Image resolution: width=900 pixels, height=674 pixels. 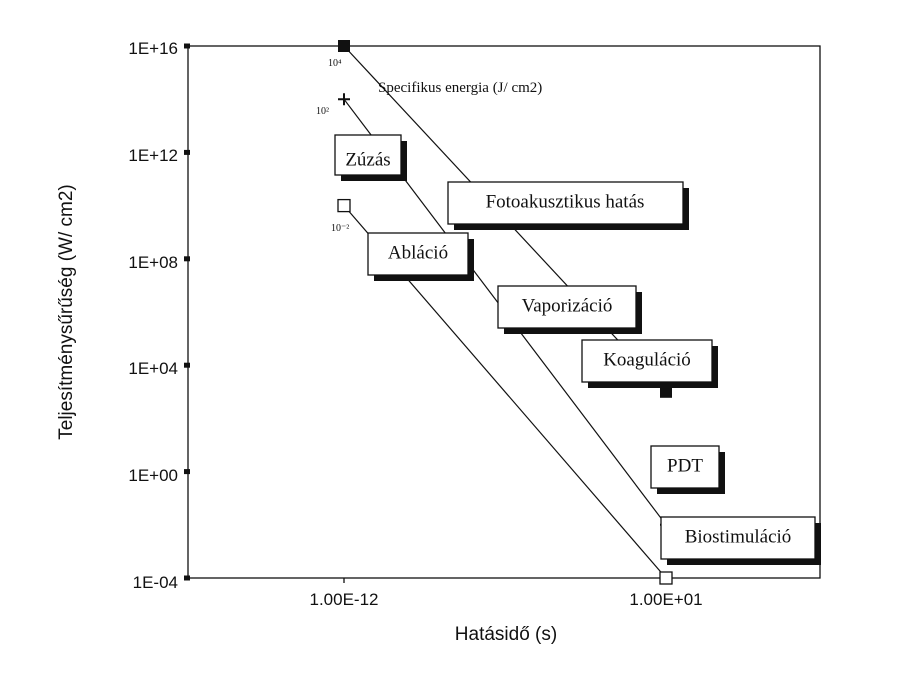 I want to click on label-box-zuzas: Zúzás, so click(x=370, y=157).